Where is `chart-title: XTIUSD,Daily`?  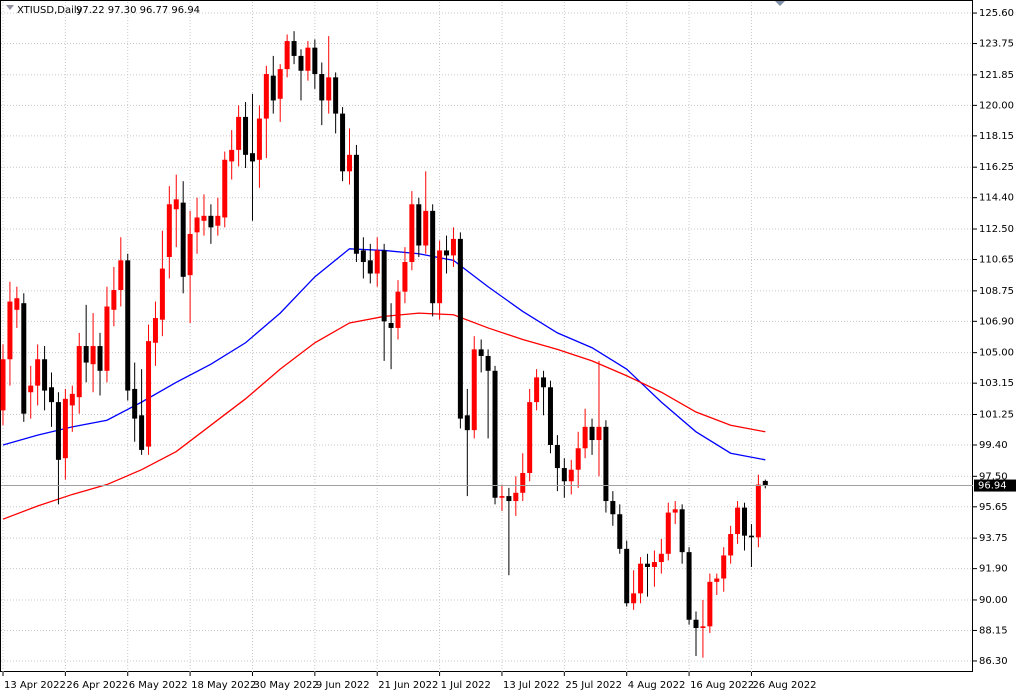
chart-title: XTIUSD,Daily is located at coordinates (50, 10).